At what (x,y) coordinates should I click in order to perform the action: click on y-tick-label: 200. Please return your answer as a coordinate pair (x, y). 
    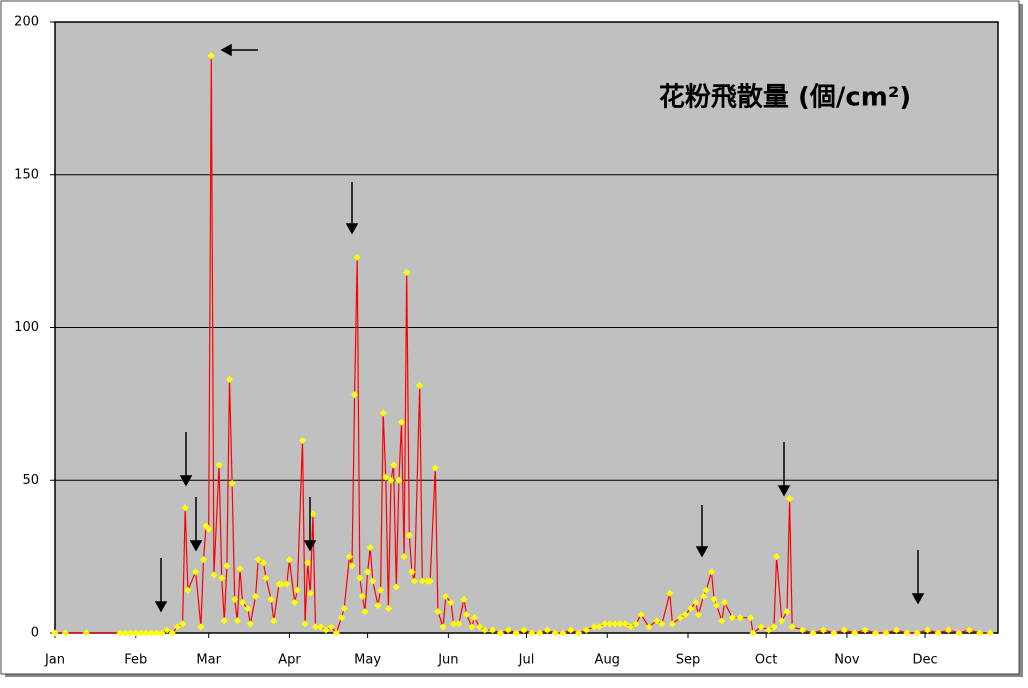
    Looking at the image, I should click on (26, 22).